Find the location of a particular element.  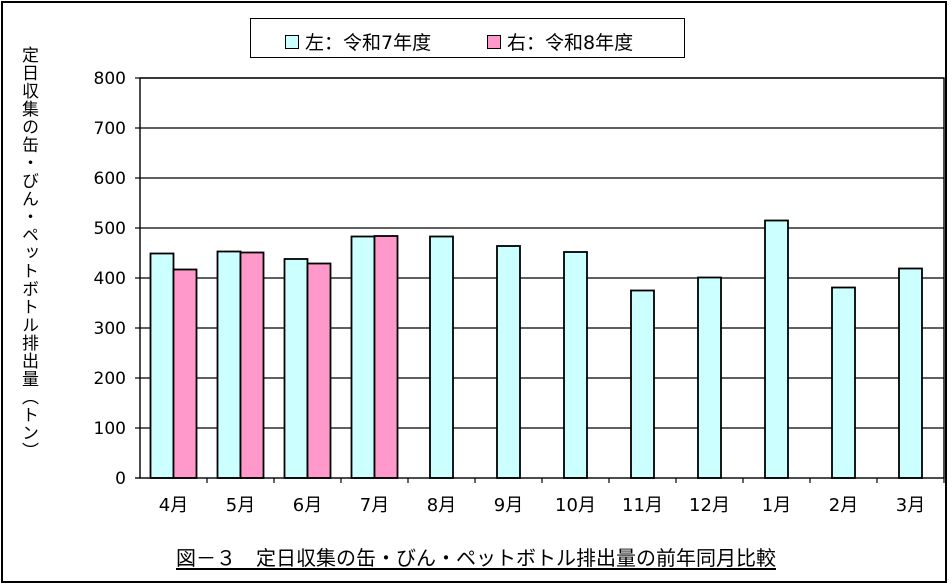

y-tick-label: 200 is located at coordinates (110, 379).